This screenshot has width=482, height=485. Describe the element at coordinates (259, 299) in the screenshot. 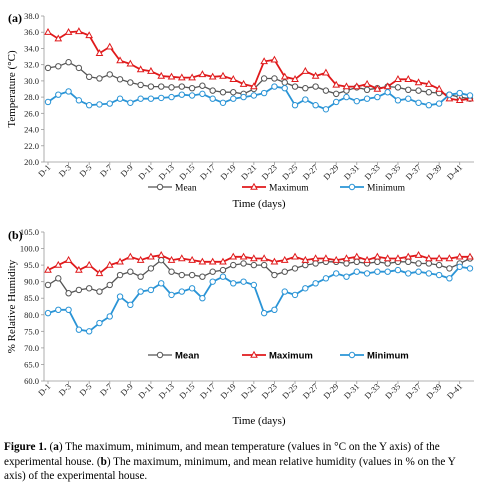

I see `series-minimum` at that location.